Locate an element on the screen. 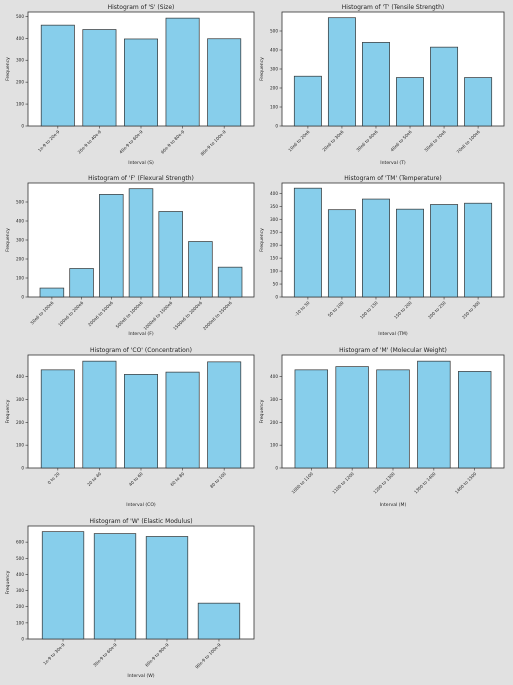 Image resolution: width=513 pixels, height=685 pixels. x-tick-label: 1000e6 to 1500e6 is located at coordinates (158, 315).